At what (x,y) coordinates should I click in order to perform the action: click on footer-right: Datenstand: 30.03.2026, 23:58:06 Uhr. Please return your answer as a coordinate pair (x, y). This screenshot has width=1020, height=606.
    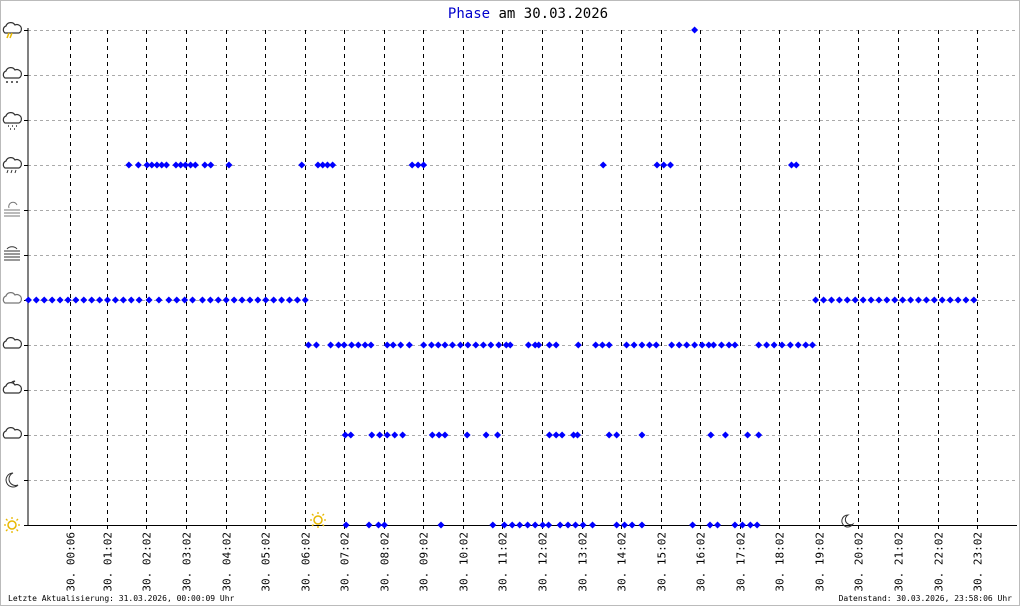
    Looking at the image, I should click on (926, 598).